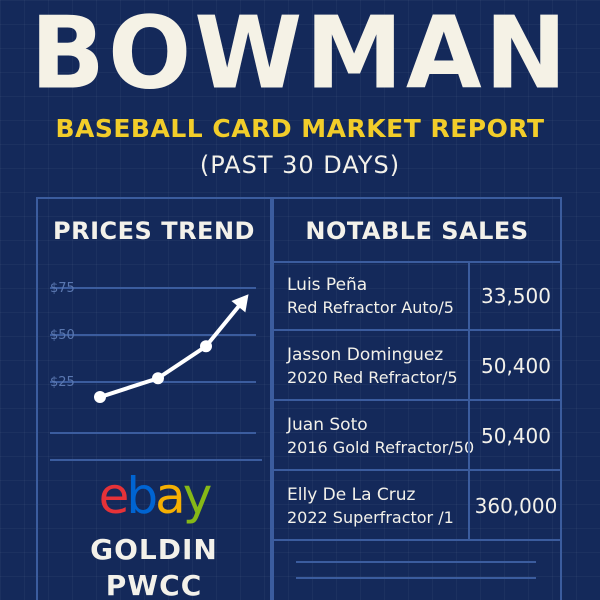 The image size is (600, 600). Describe the element at coordinates (351, 495) in the screenshot. I see `sale-player: Elly De La Cruz` at that location.